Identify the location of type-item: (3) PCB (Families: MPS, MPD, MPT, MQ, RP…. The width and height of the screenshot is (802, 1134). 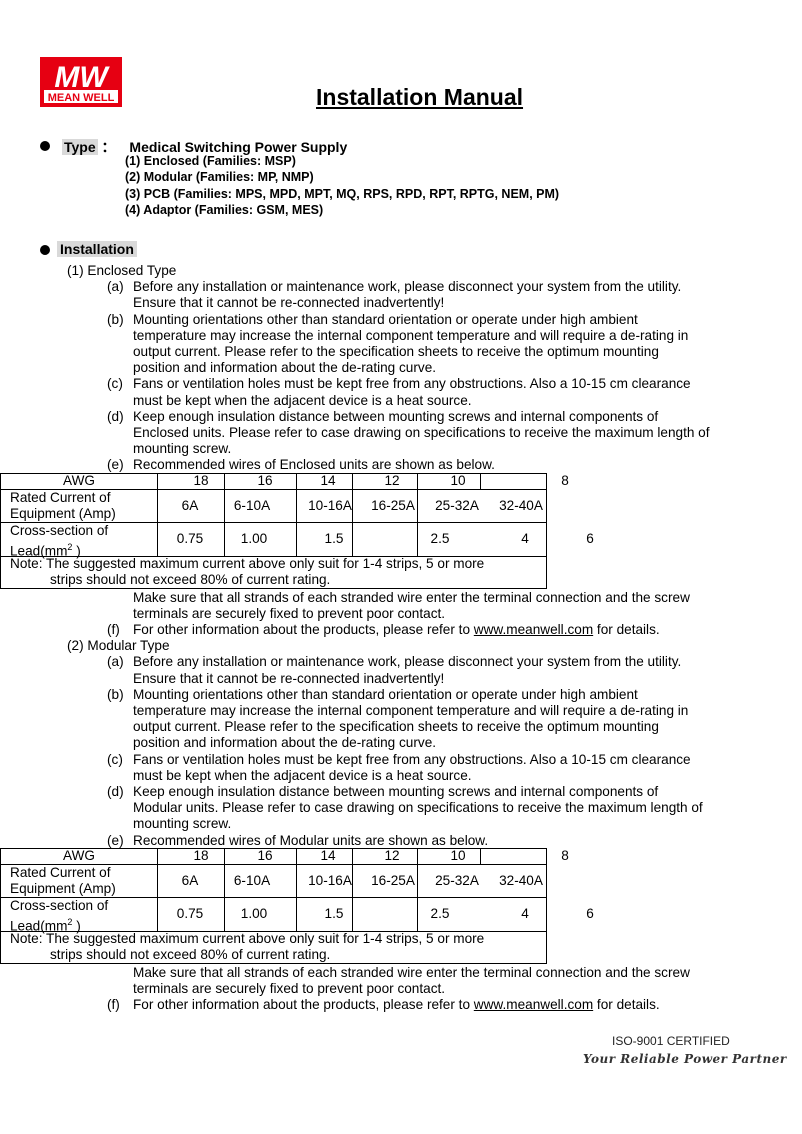
(342, 194).